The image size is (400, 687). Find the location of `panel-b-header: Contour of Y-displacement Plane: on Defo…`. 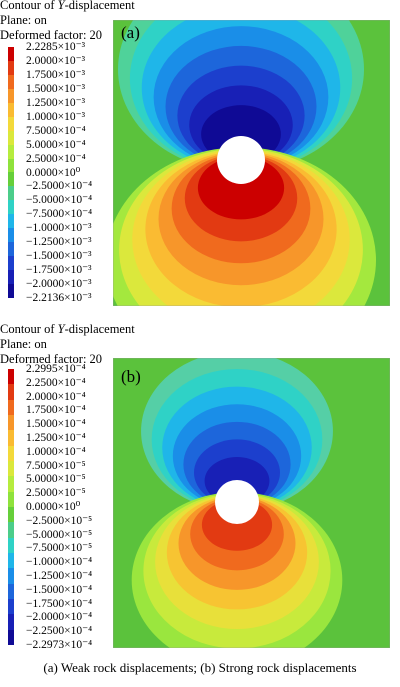

panel-b-header: Contour of Y-displacement Plane: on Defo… is located at coordinates (67, 344).